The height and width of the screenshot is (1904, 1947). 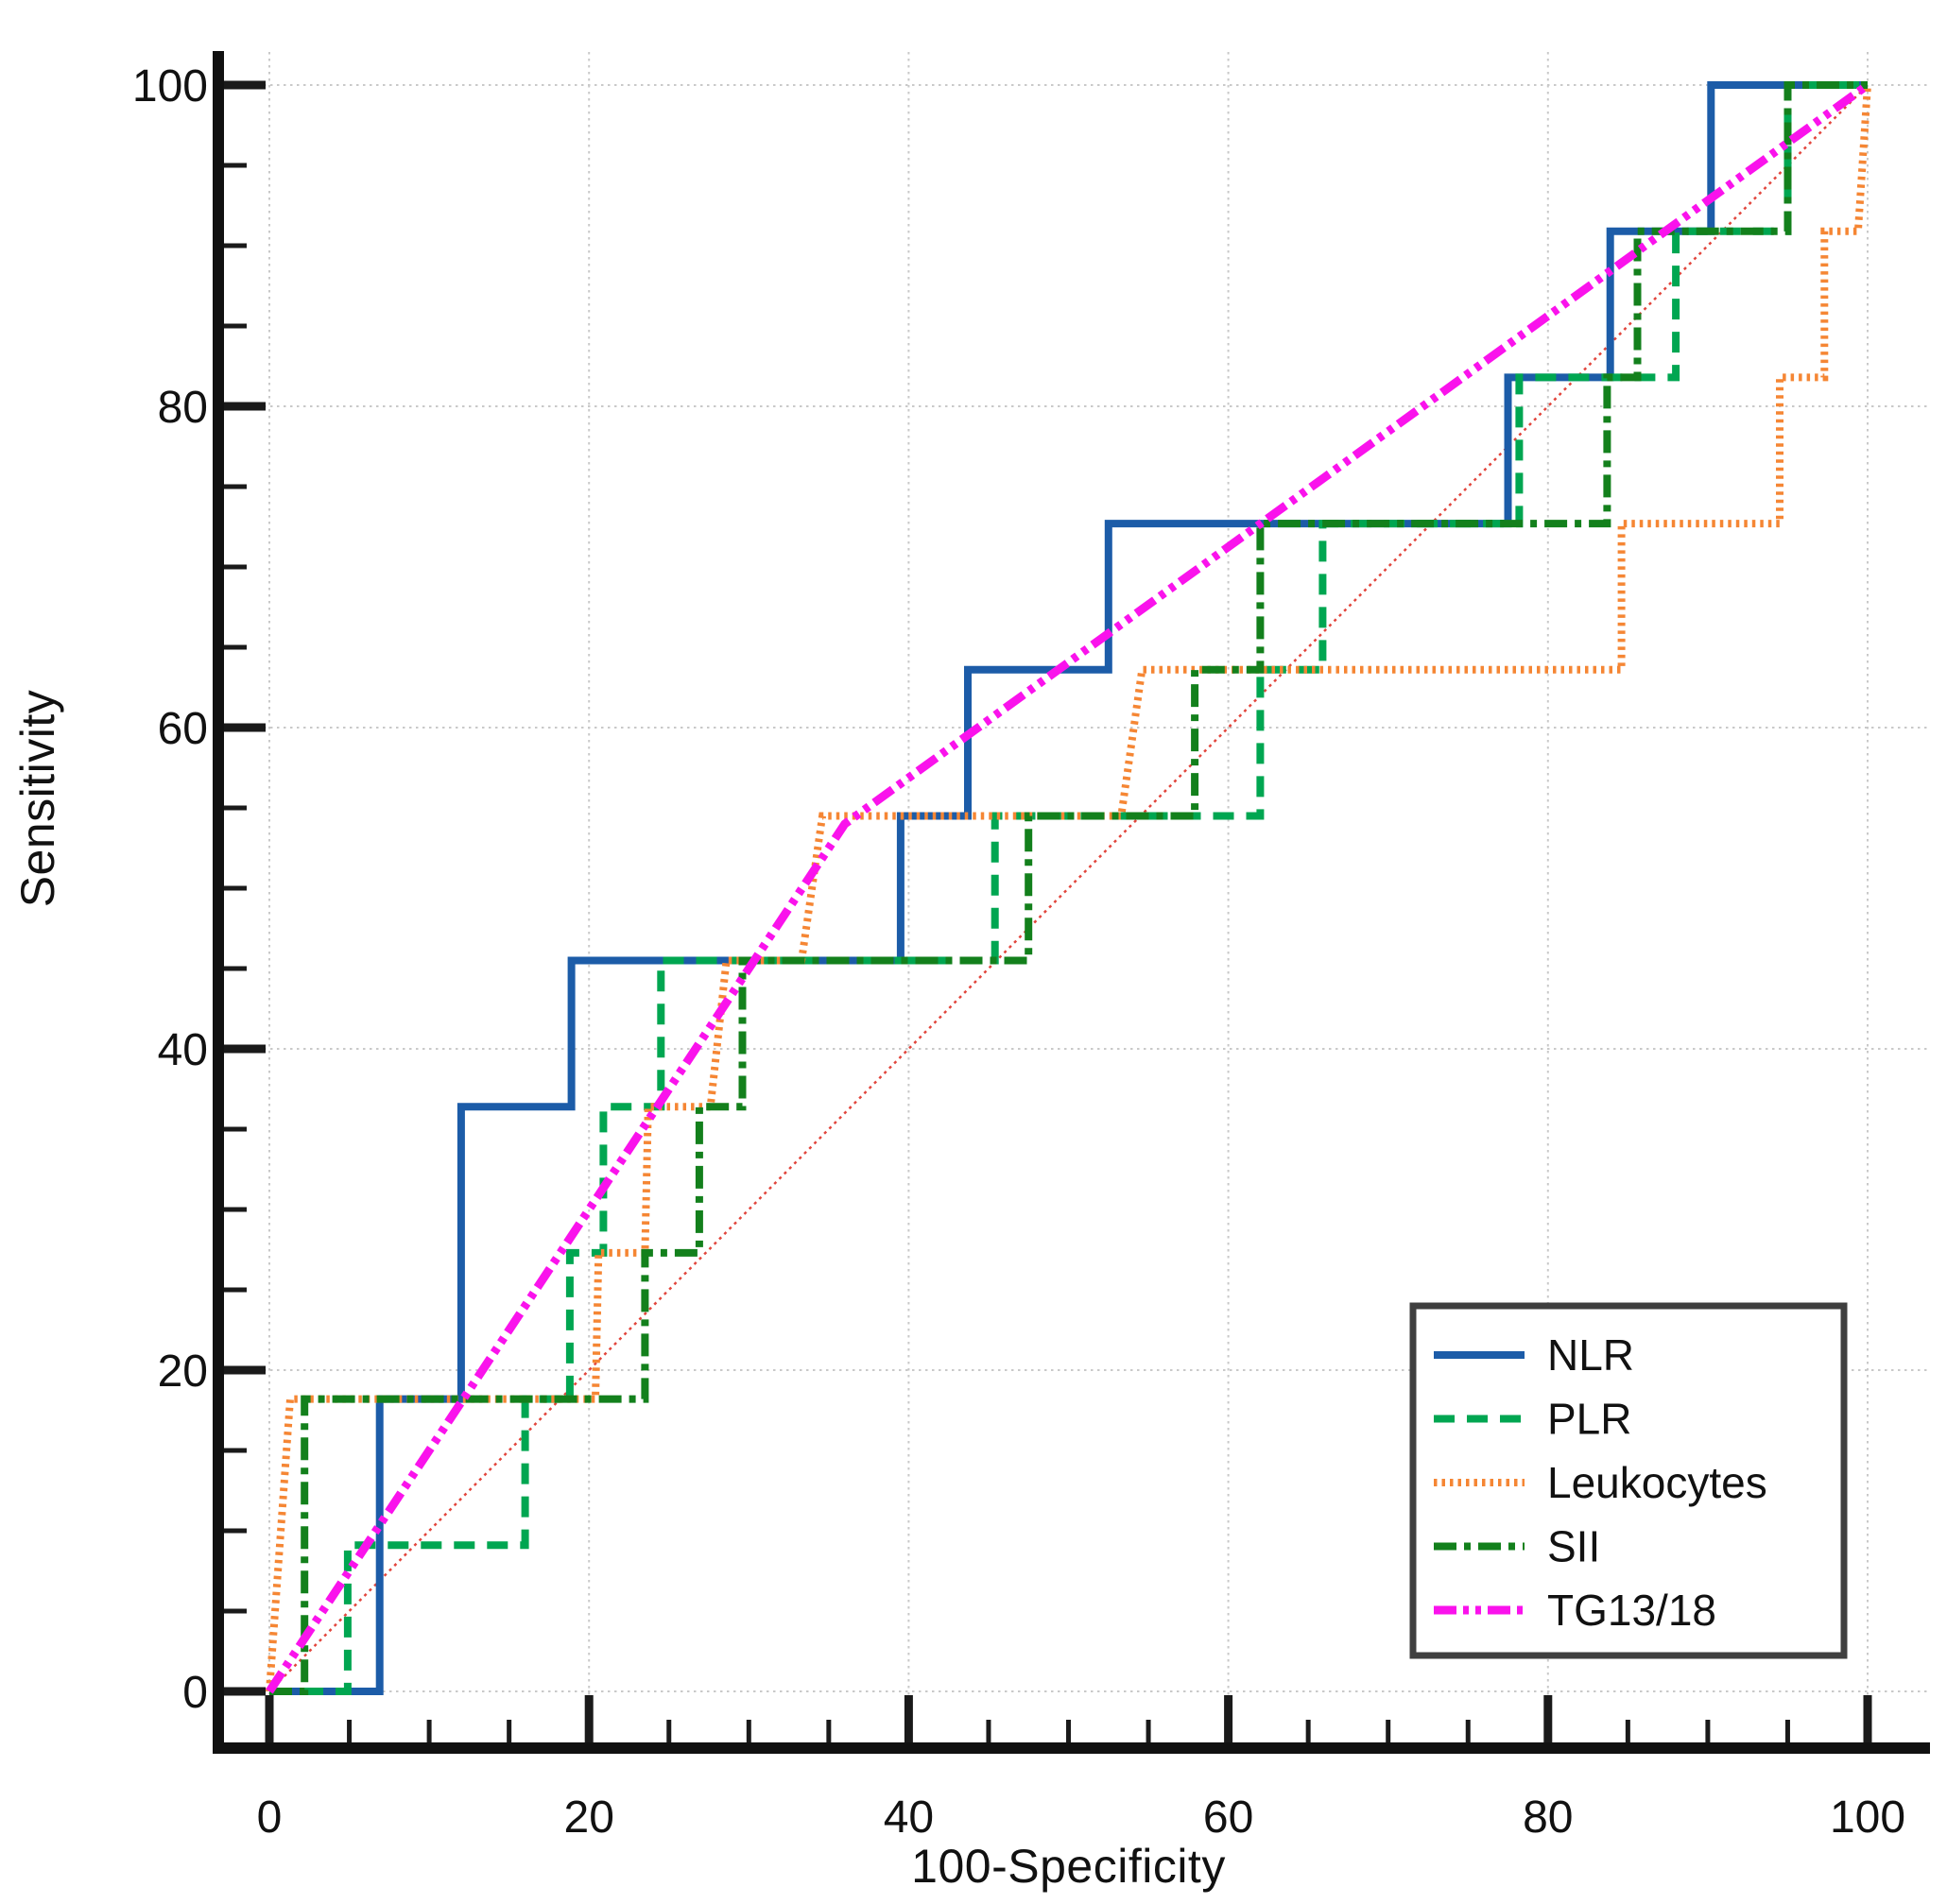 I want to click on y-tick-label: 100, so click(x=170, y=86).